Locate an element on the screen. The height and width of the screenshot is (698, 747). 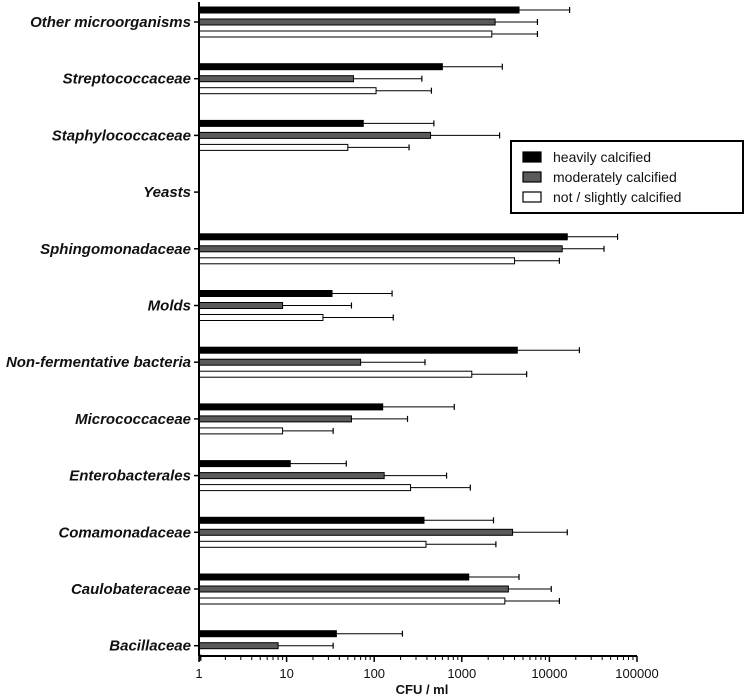
x-axis-title: CFU / ml is located at coordinates (422, 689).